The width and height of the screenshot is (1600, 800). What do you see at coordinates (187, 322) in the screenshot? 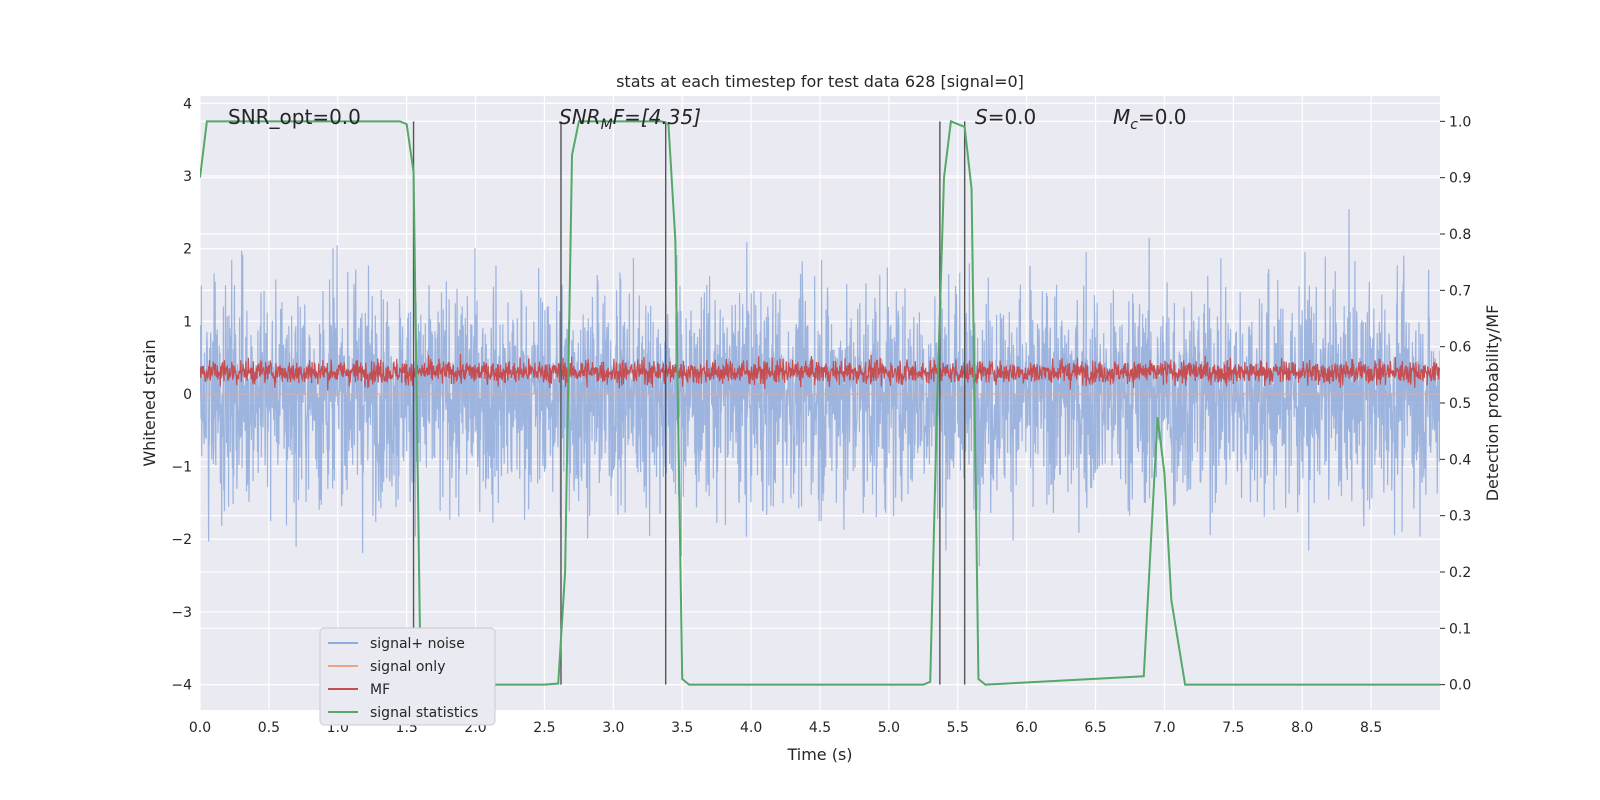
I see `y-tick-label: 1` at bounding box center [187, 322].